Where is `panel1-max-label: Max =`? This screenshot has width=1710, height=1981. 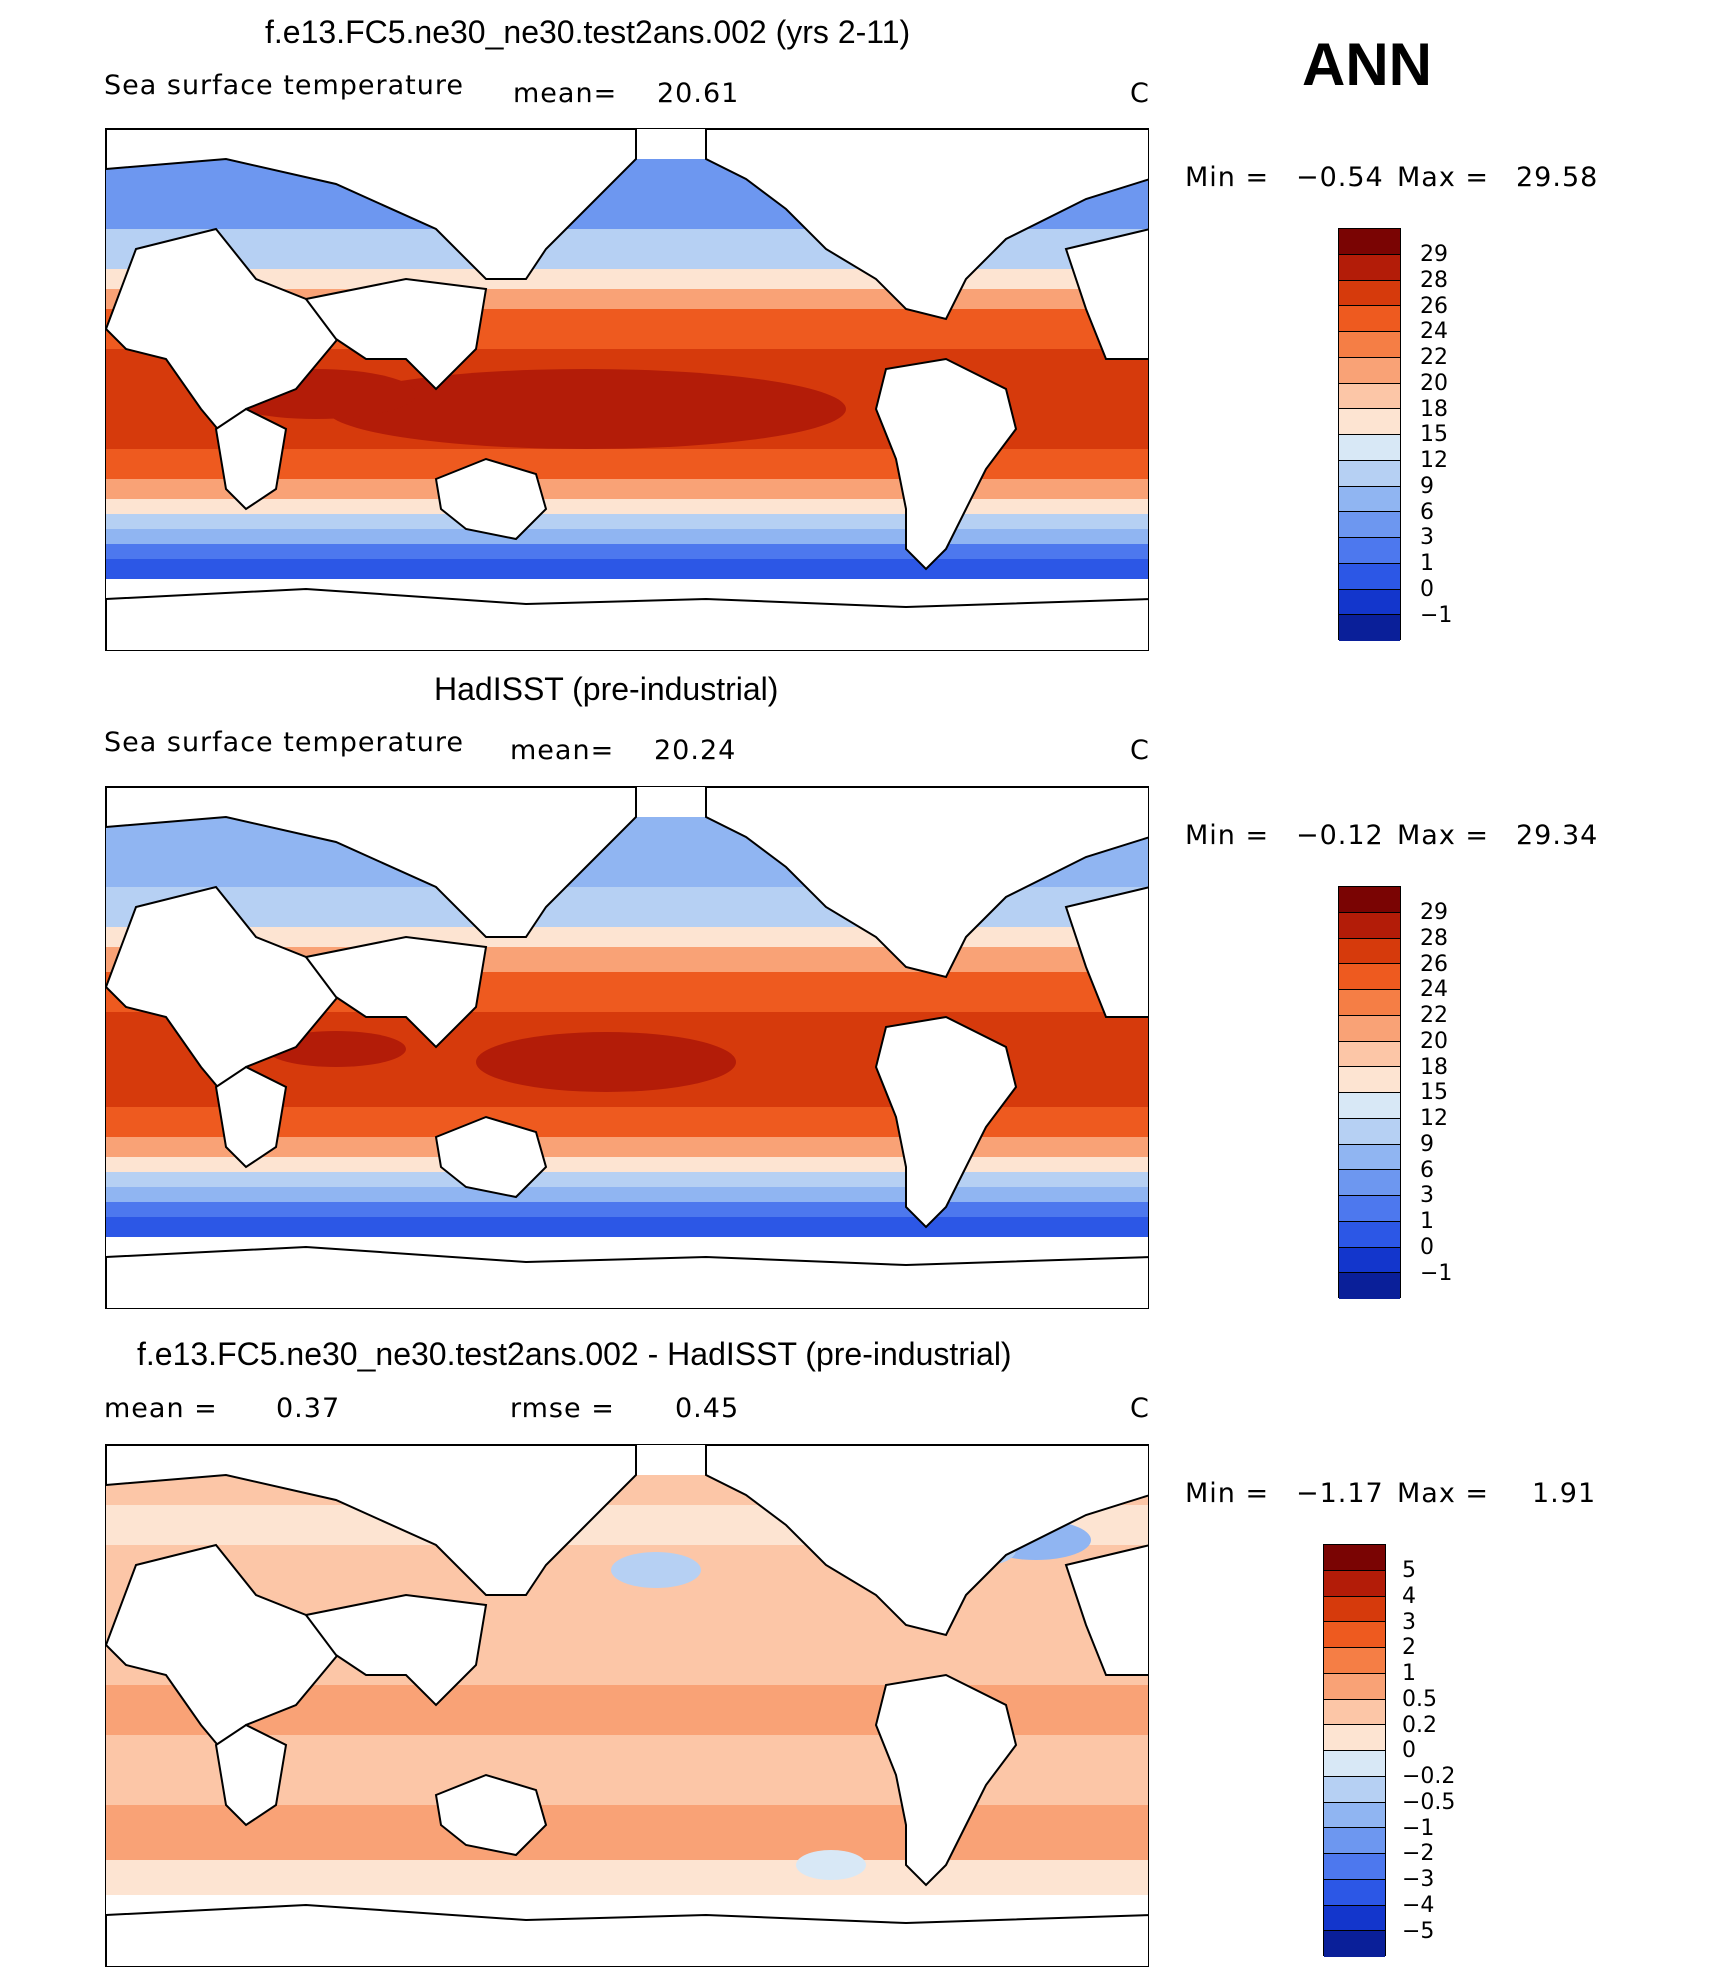
panel1-max-label: Max = is located at coordinates (1443, 177).